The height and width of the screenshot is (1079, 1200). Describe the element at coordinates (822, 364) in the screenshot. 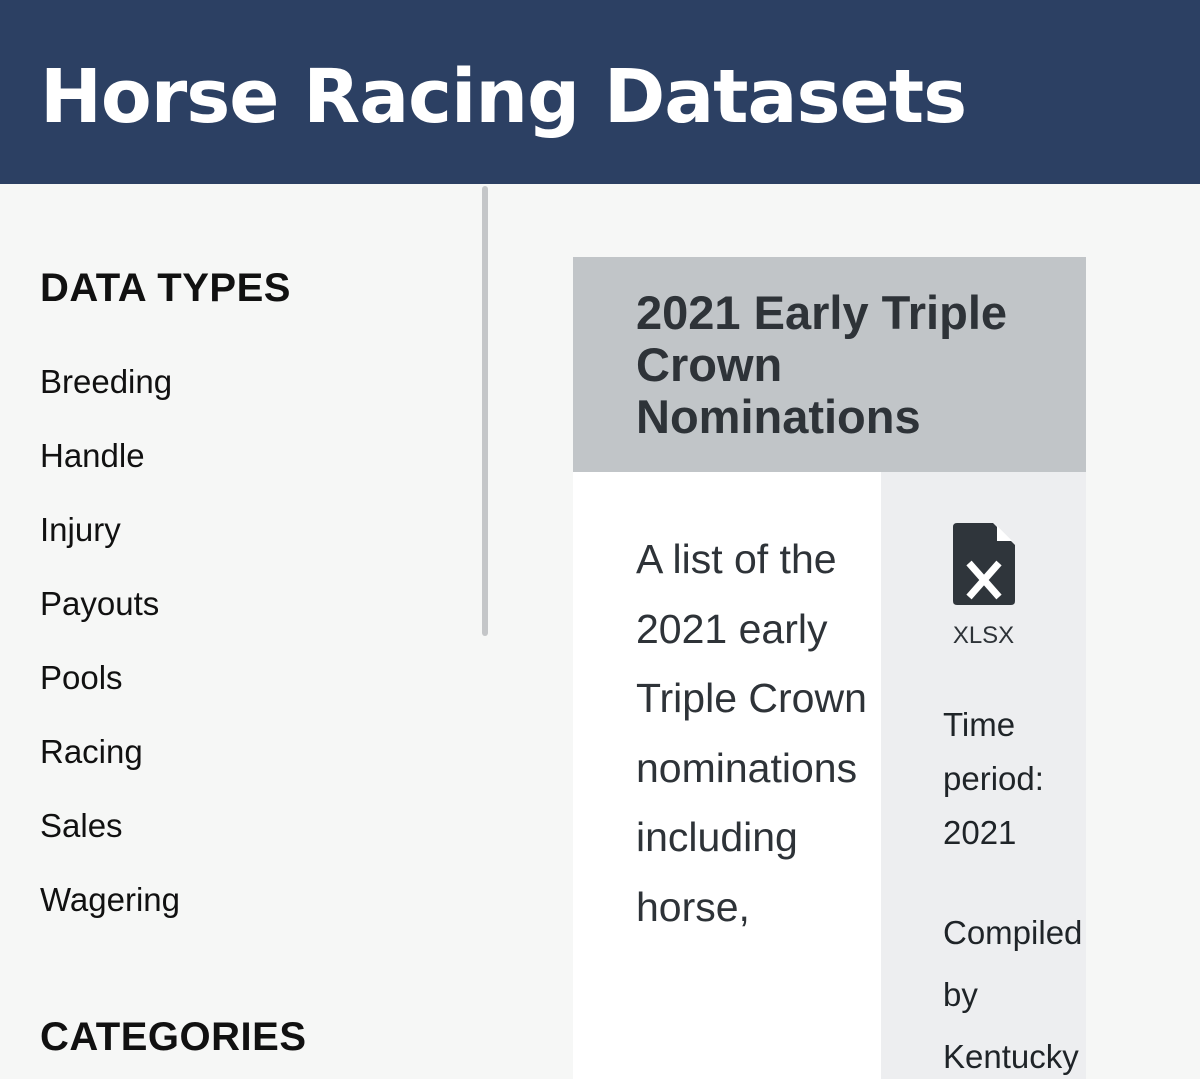

I see `dataset-title: 2021 Early Triple Crown Nominations` at that location.